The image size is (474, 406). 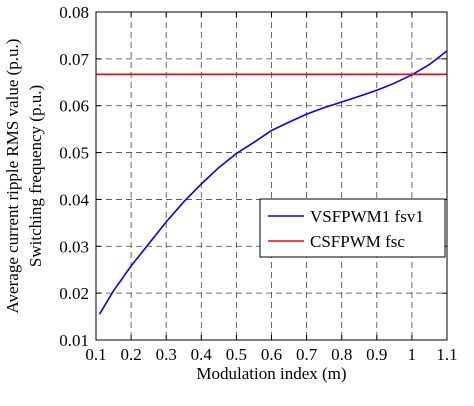 What do you see at coordinates (74, 176) in the screenshot?
I see `y-tick-labels: 0.01 0.02 0.03 0.04 0.05 0.06 0.07 0.08` at bounding box center [74, 176].